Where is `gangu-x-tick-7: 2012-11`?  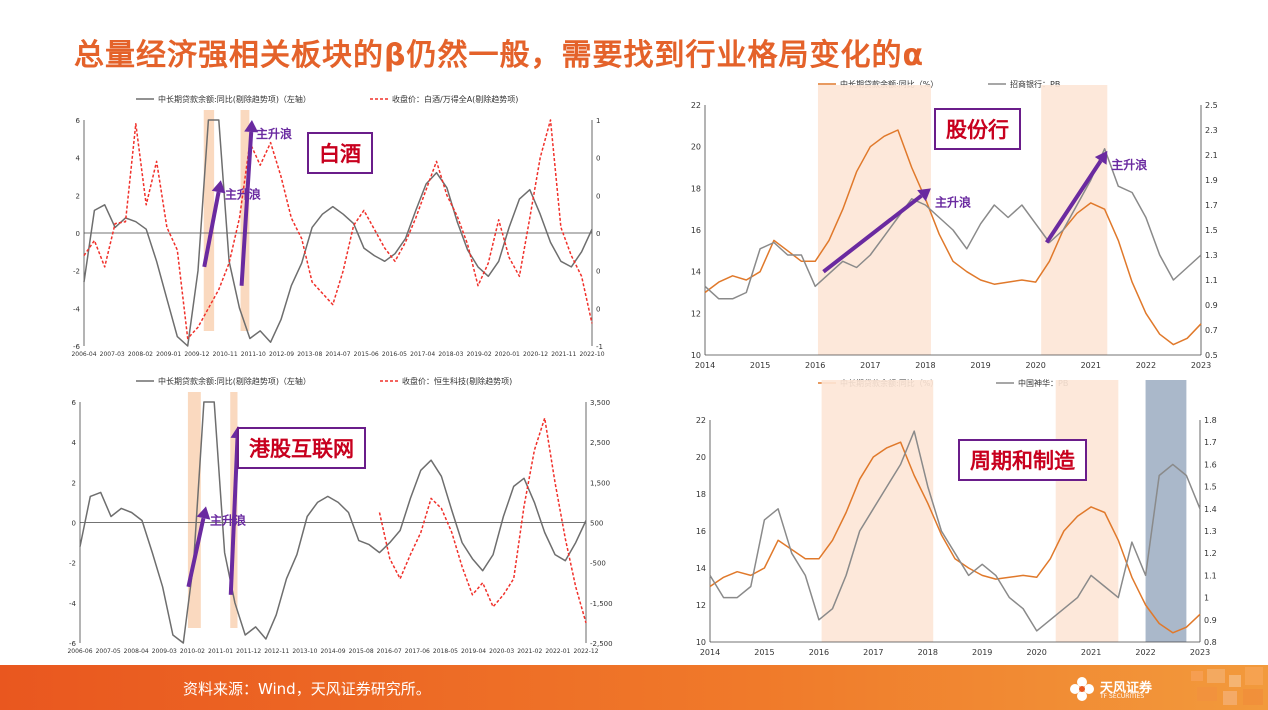 gangu-x-tick-7: 2012-11 is located at coordinates (276, 651).